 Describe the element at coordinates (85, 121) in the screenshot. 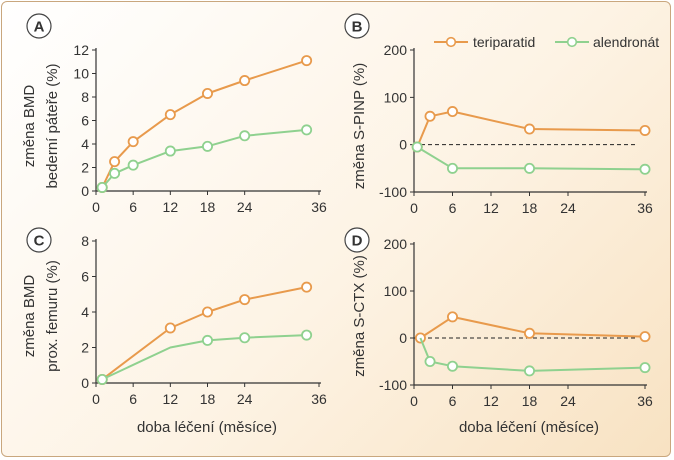

I see `y-tick-label-a: 6` at that location.